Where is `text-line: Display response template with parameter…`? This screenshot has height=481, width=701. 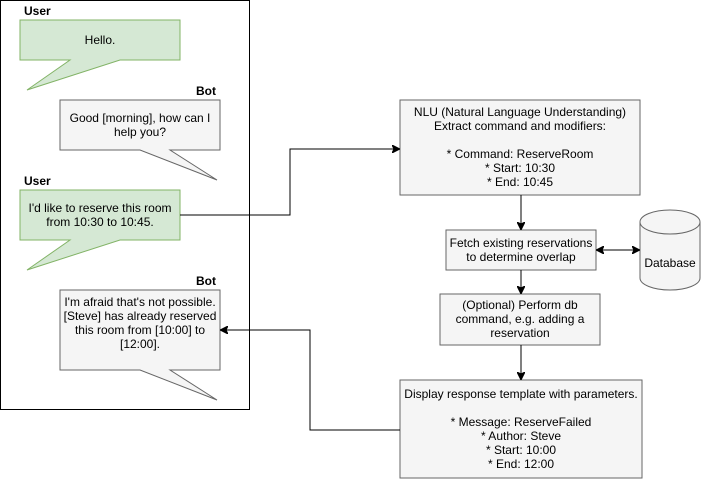 text-line: Display response template with parameter… is located at coordinates (520, 394).